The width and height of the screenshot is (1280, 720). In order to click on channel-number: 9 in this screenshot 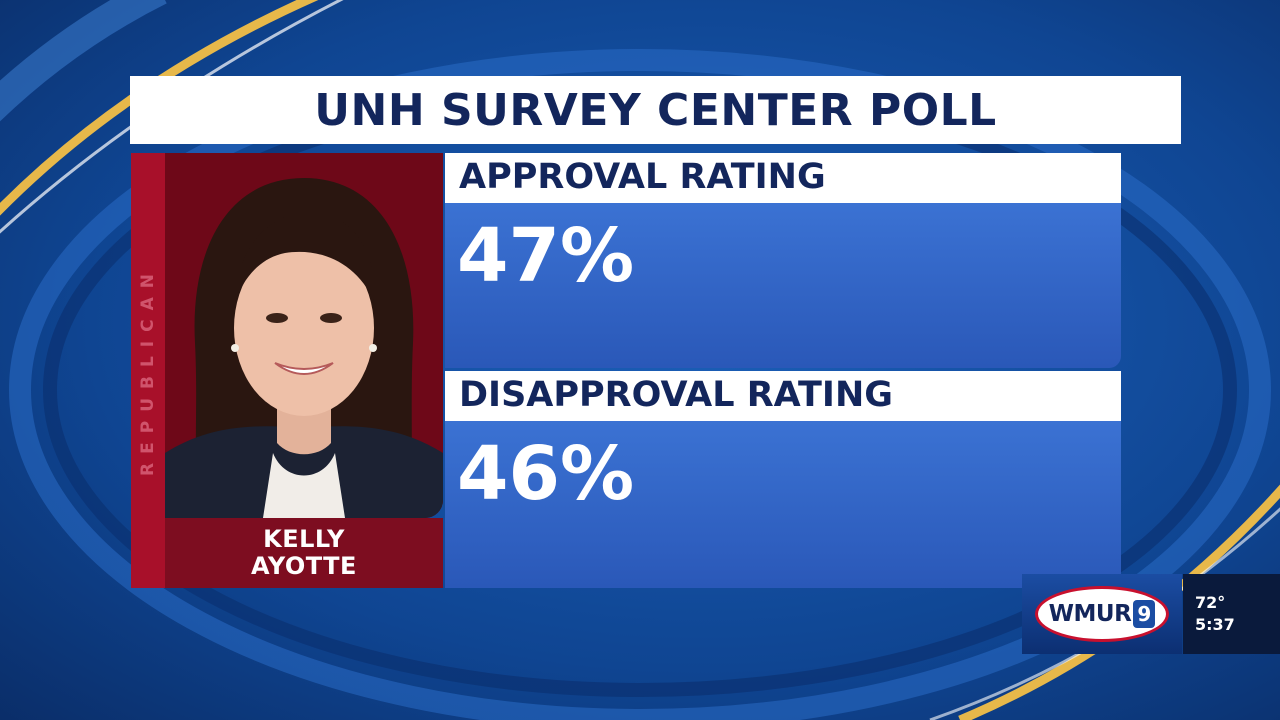, I will do `click(1144, 614)`.